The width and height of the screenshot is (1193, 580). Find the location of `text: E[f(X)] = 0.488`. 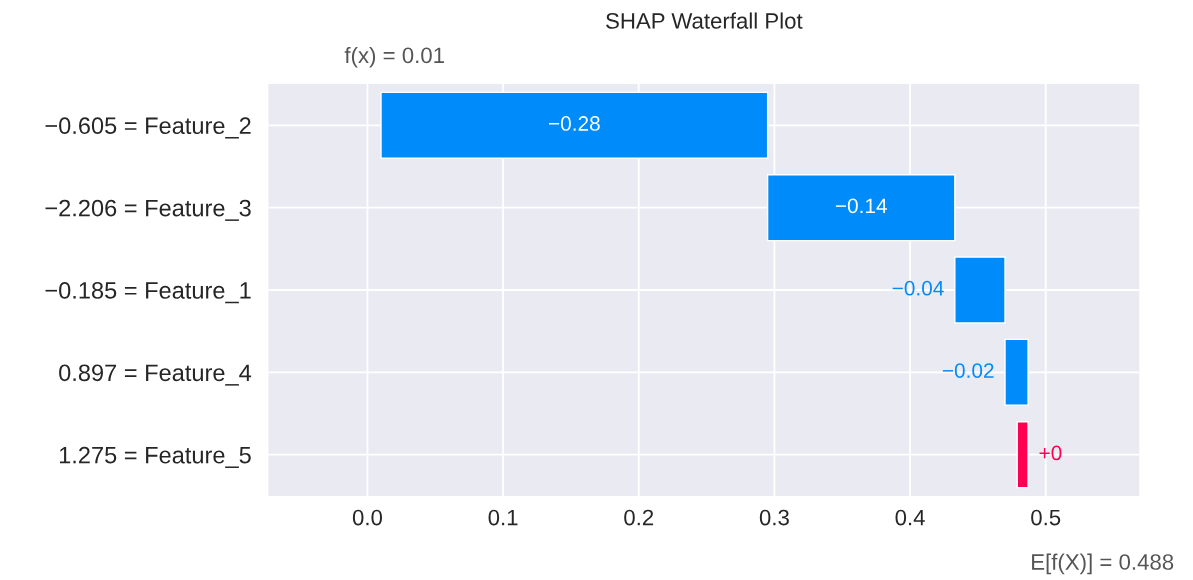

text: E[f(X)] = 0.488 is located at coordinates (1103, 564).